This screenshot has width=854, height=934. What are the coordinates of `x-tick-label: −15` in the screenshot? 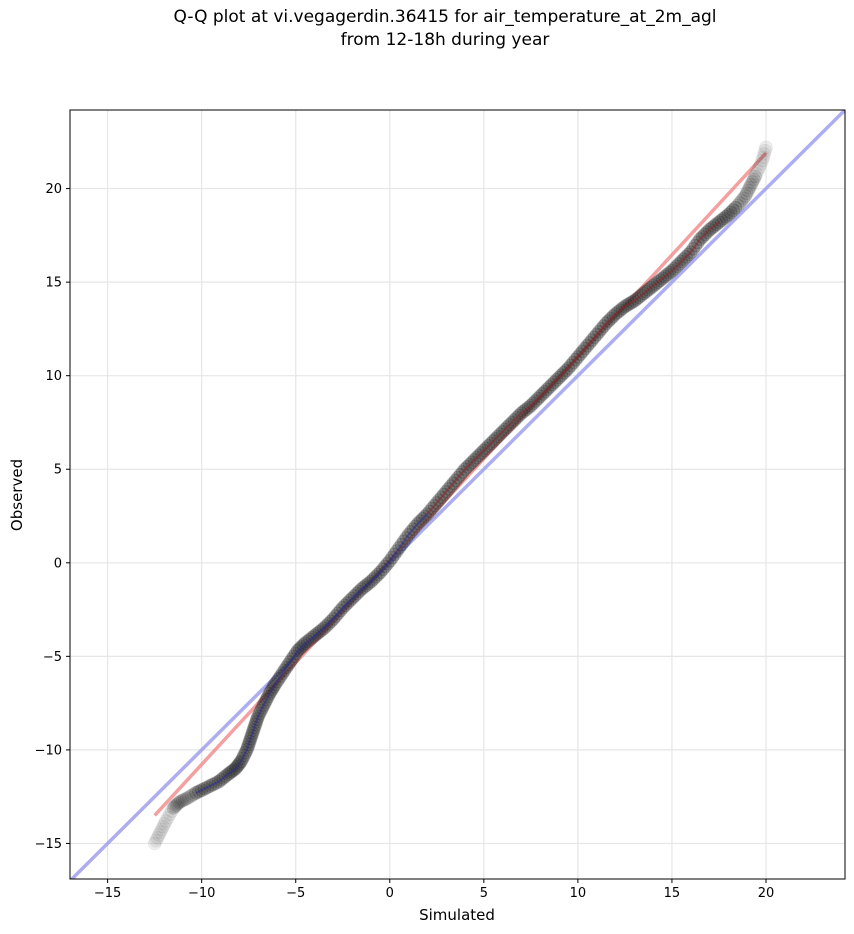 It's located at (107, 893).